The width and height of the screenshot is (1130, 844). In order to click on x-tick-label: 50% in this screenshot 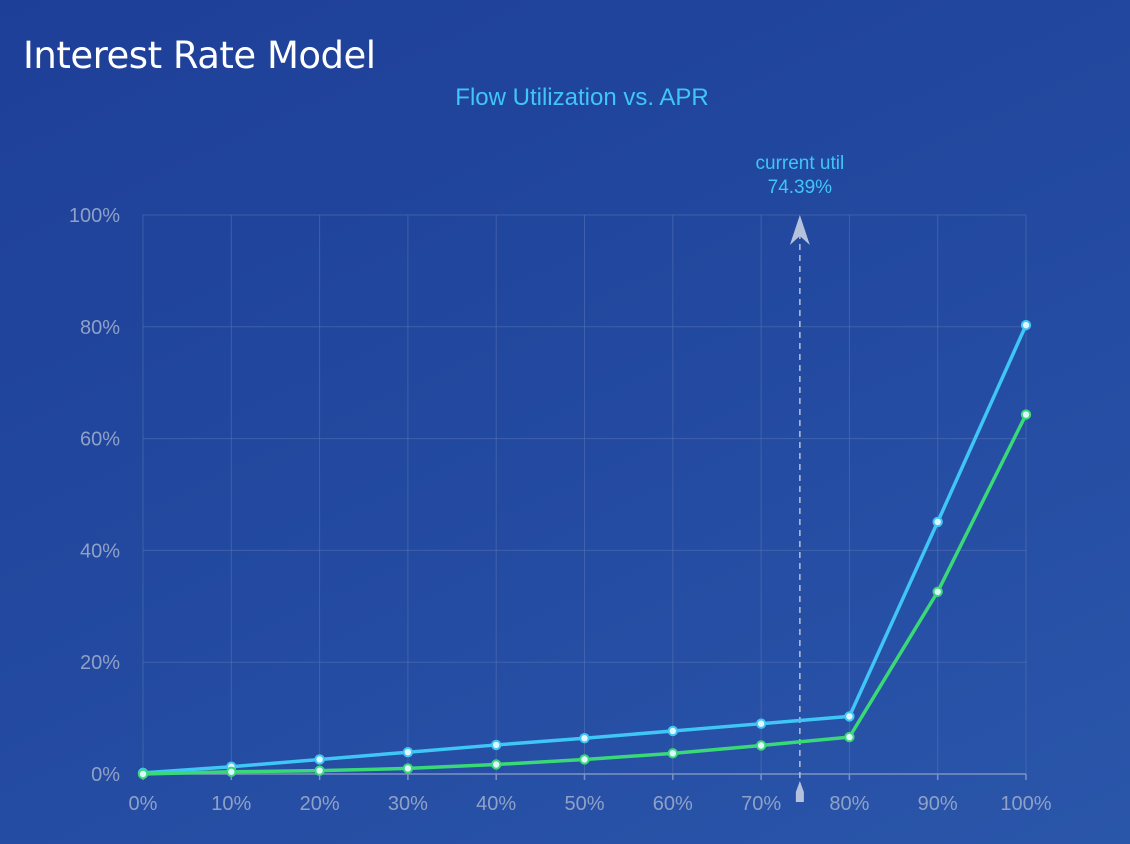, I will do `click(584, 804)`.